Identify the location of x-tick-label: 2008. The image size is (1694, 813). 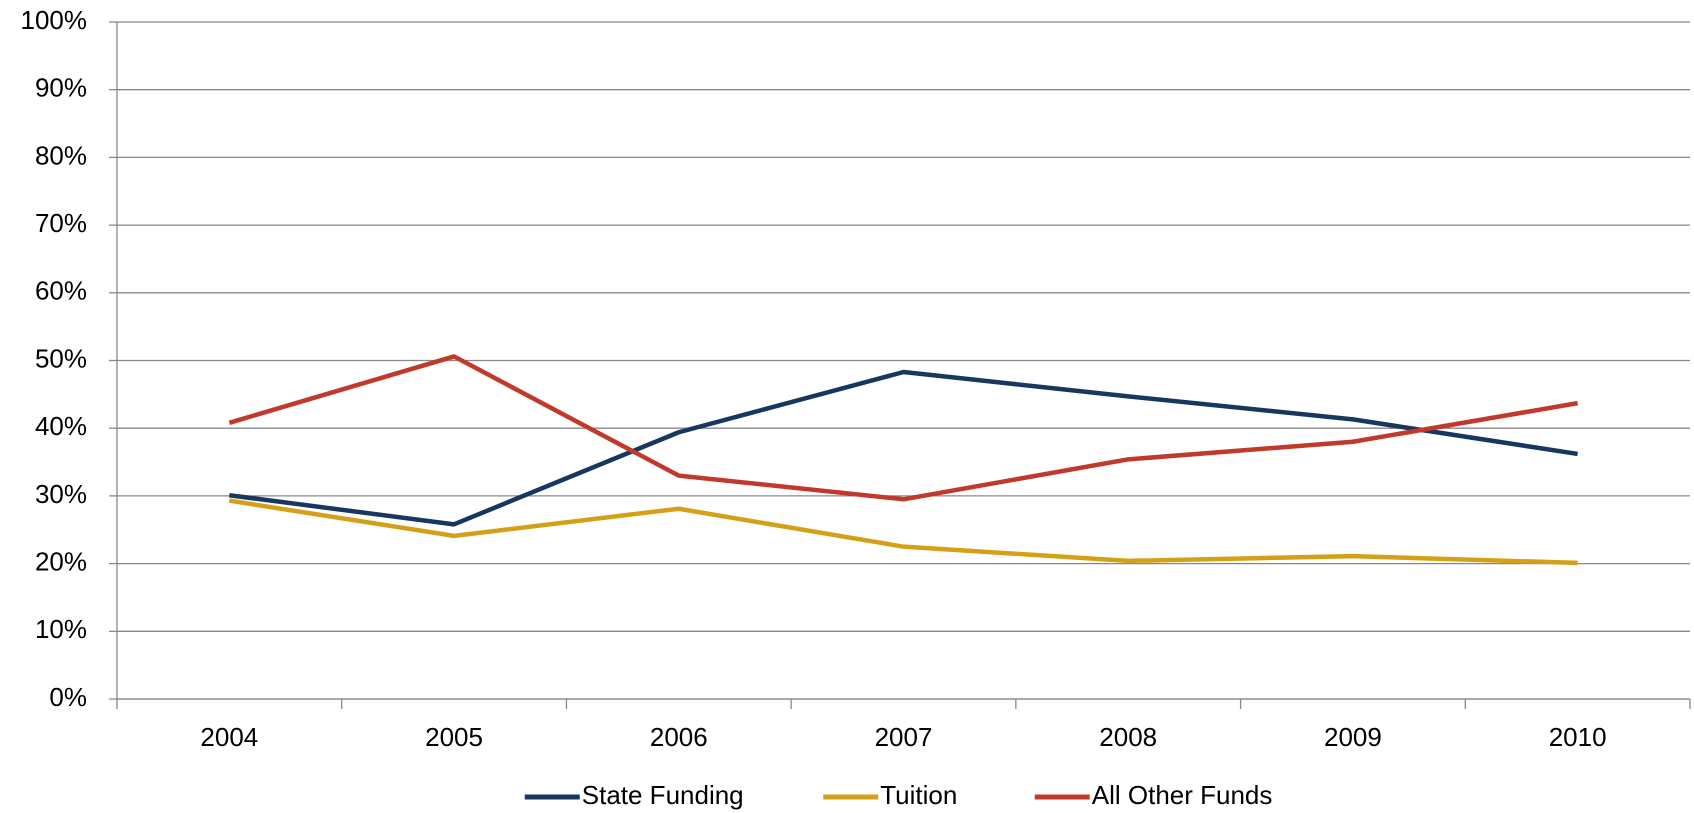
(1128, 737).